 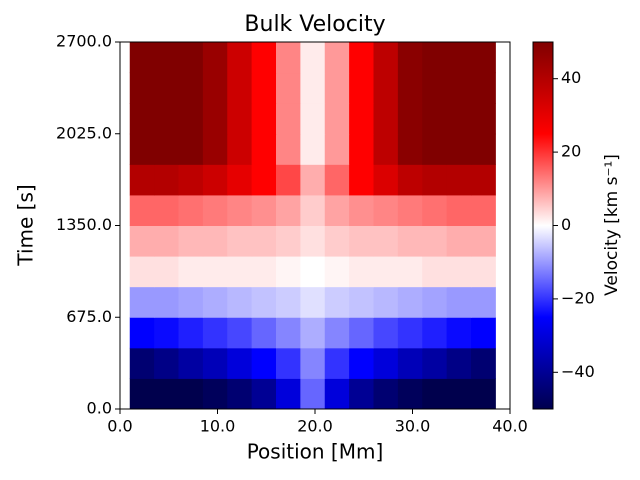 What do you see at coordinates (84, 41) in the screenshot?
I see `y-tick-label: 2700.0` at bounding box center [84, 41].